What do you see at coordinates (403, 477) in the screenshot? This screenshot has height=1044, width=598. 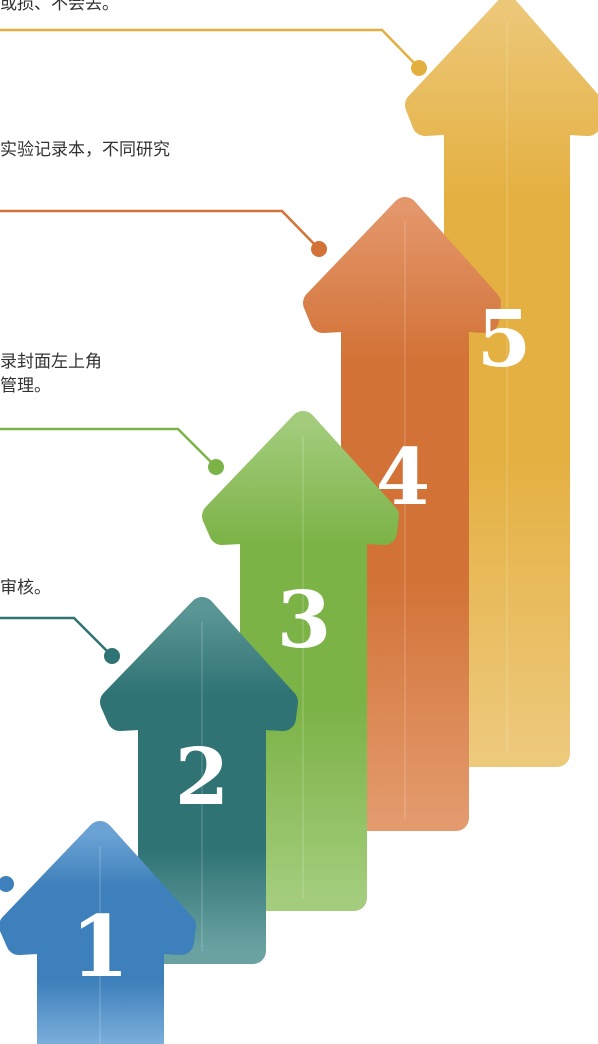 I see `step-number-4: 4` at bounding box center [403, 477].